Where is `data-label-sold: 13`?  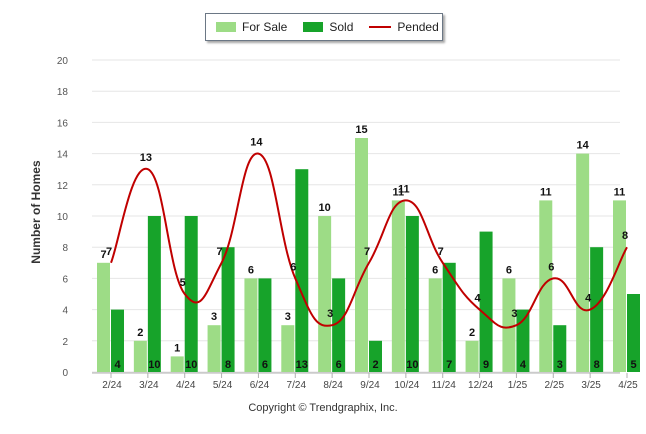
data-label-sold: 13 is located at coordinates (302, 365).